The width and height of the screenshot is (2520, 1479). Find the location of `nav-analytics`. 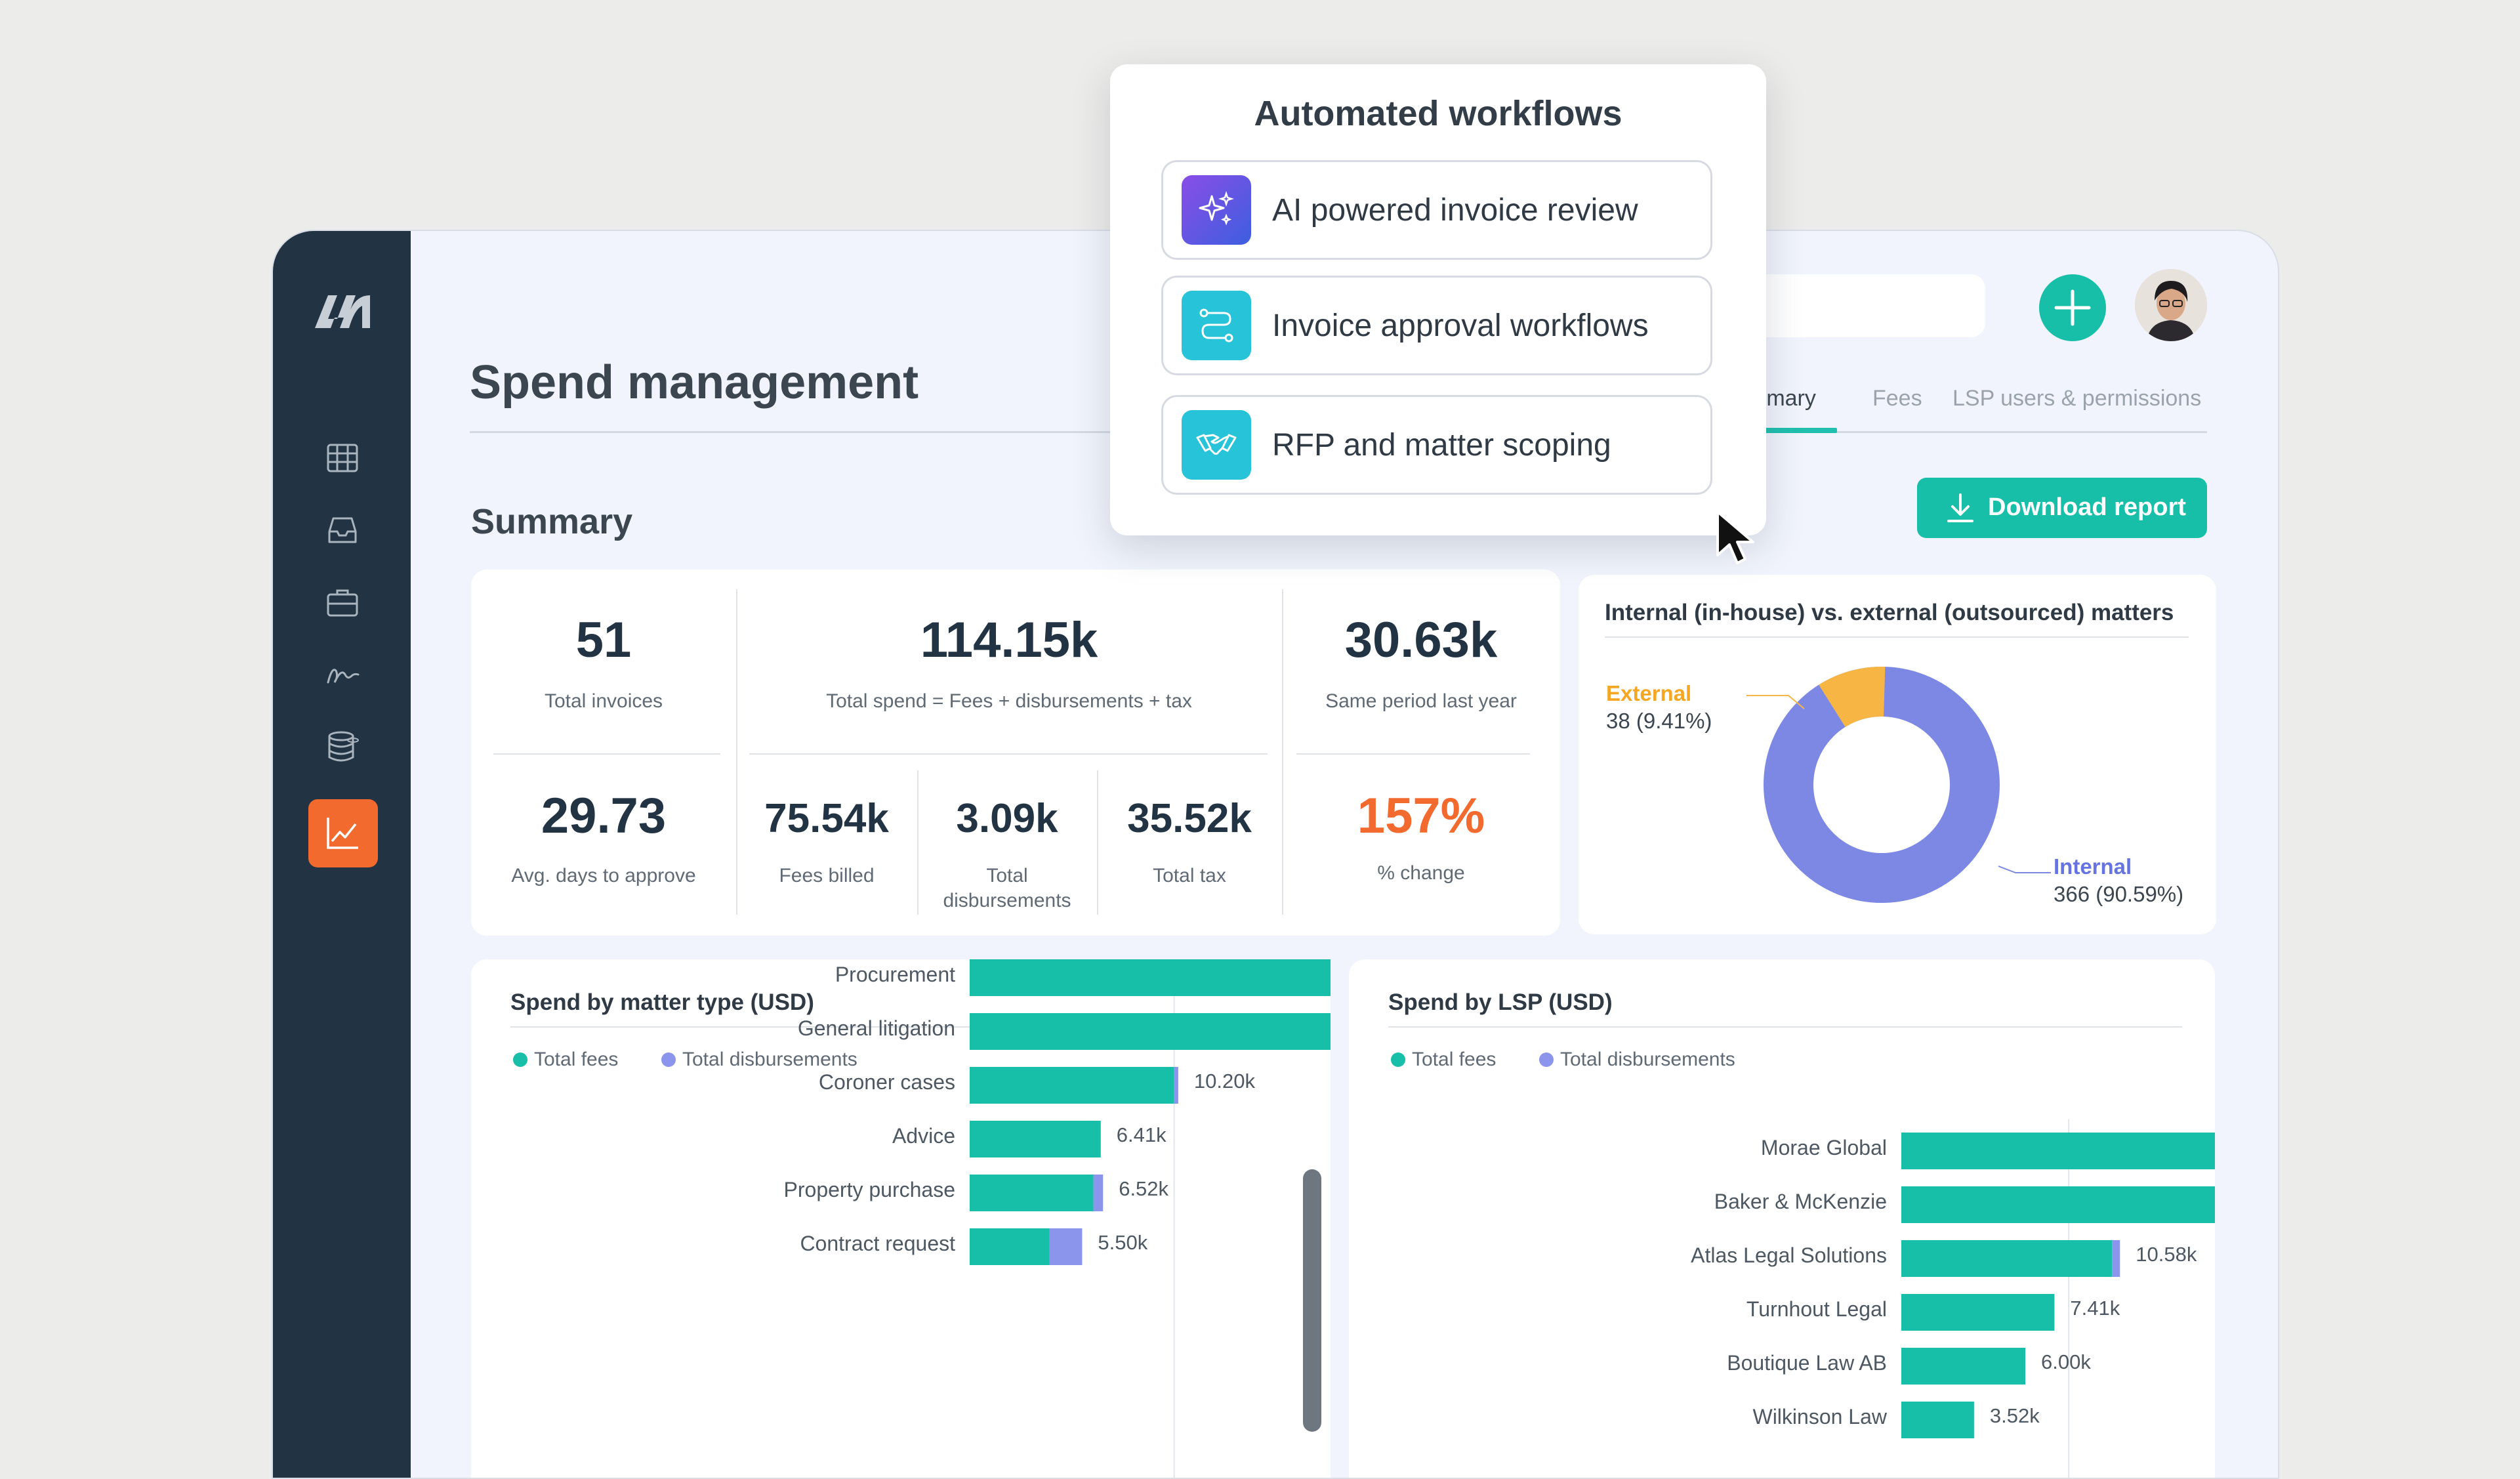

nav-analytics is located at coordinates (343, 833).